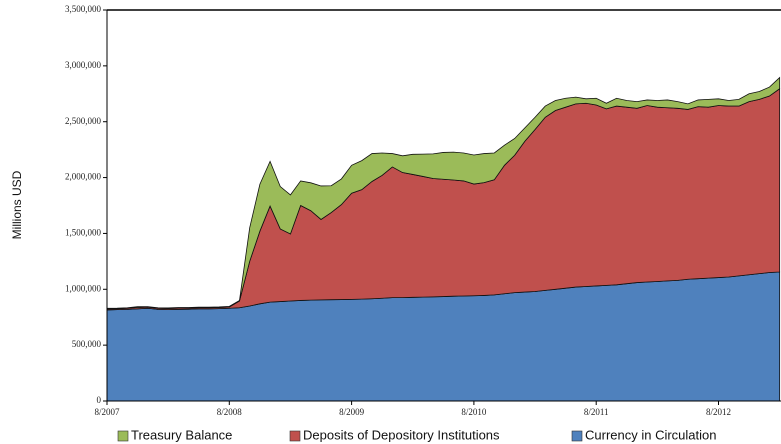 The height and width of the screenshot is (444, 781). What do you see at coordinates (181, 434) in the screenshot?
I see `legend-label: Treasury Balance` at bounding box center [181, 434].